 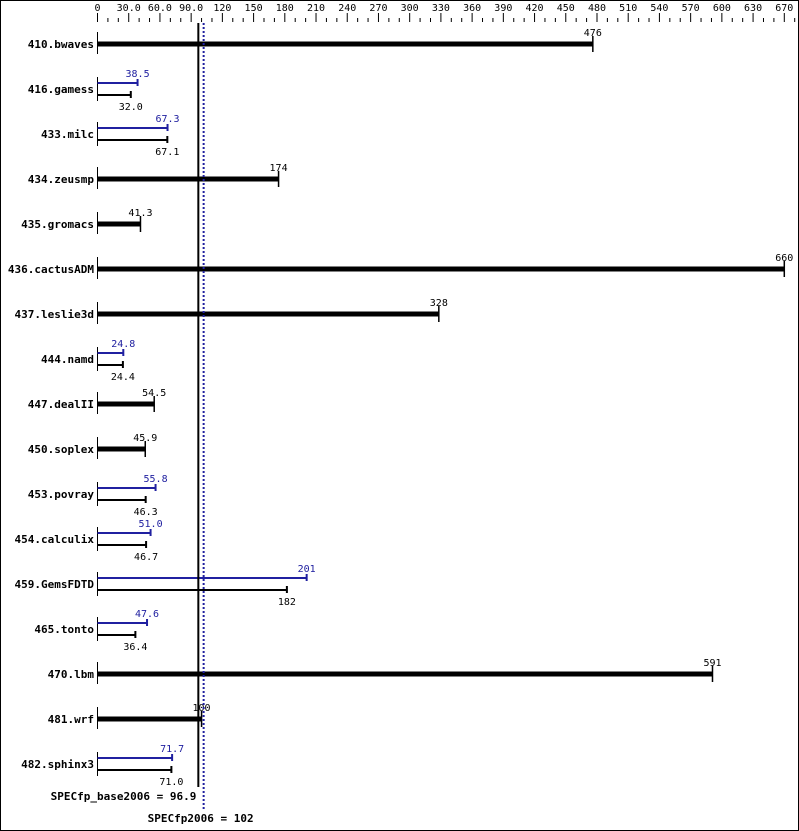 I want to click on axis-tick-label: 360, so click(x=472, y=8).